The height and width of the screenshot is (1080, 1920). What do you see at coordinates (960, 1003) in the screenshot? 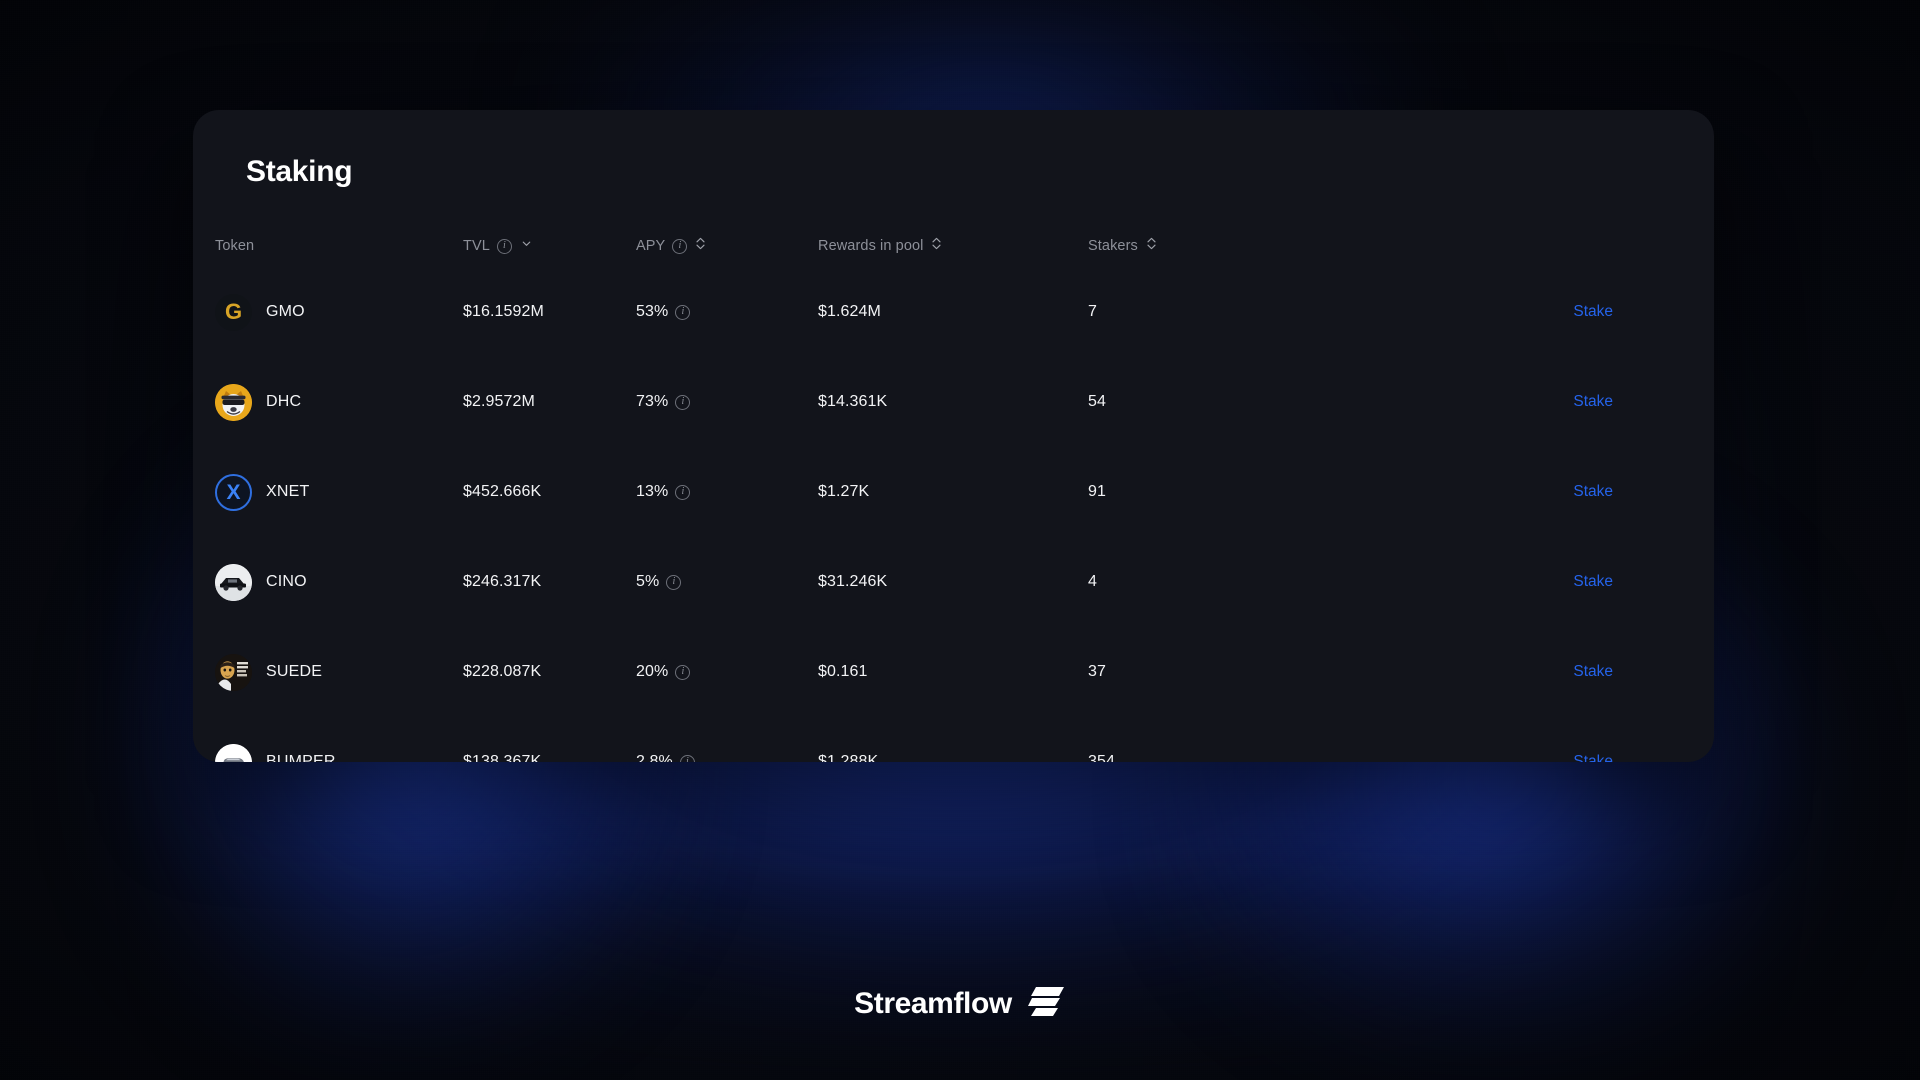
I see `footer: Streamflow` at bounding box center [960, 1003].